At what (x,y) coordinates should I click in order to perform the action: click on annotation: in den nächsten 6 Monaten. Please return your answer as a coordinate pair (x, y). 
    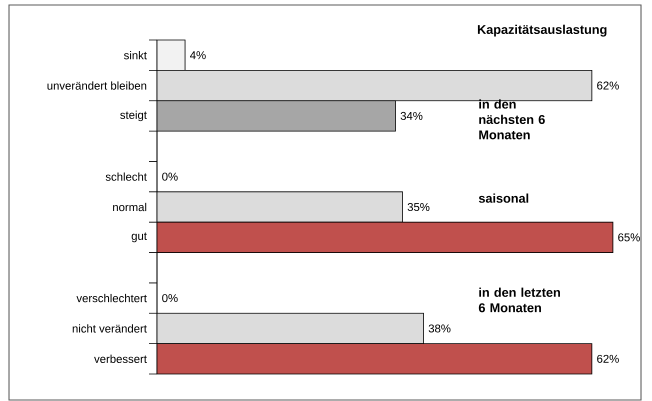
    Looking at the image, I should click on (512, 119).